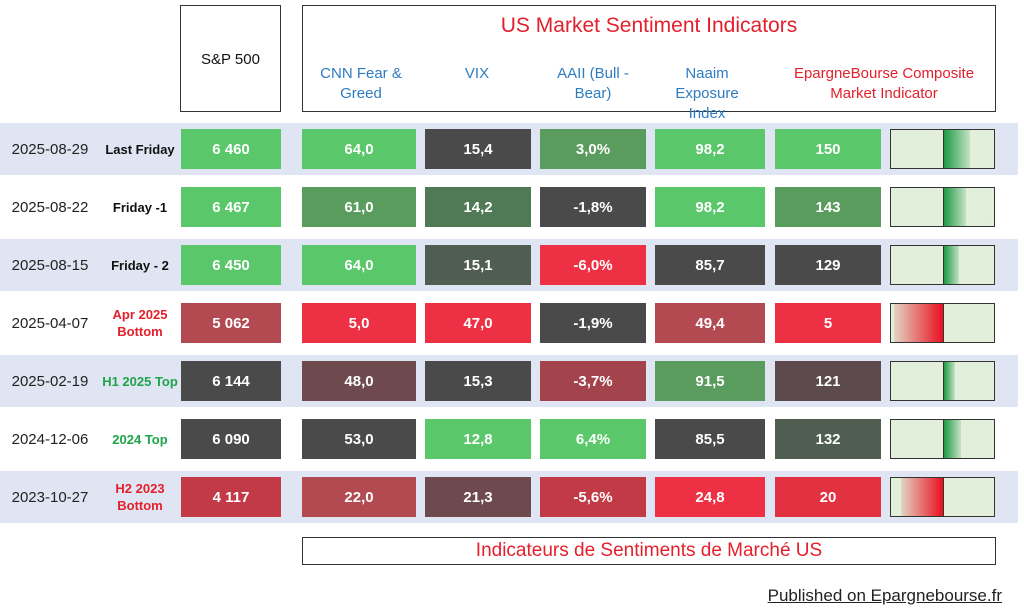 The width and height of the screenshot is (1024, 612). I want to click on row-label: H1 2025 Top, so click(140, 381).